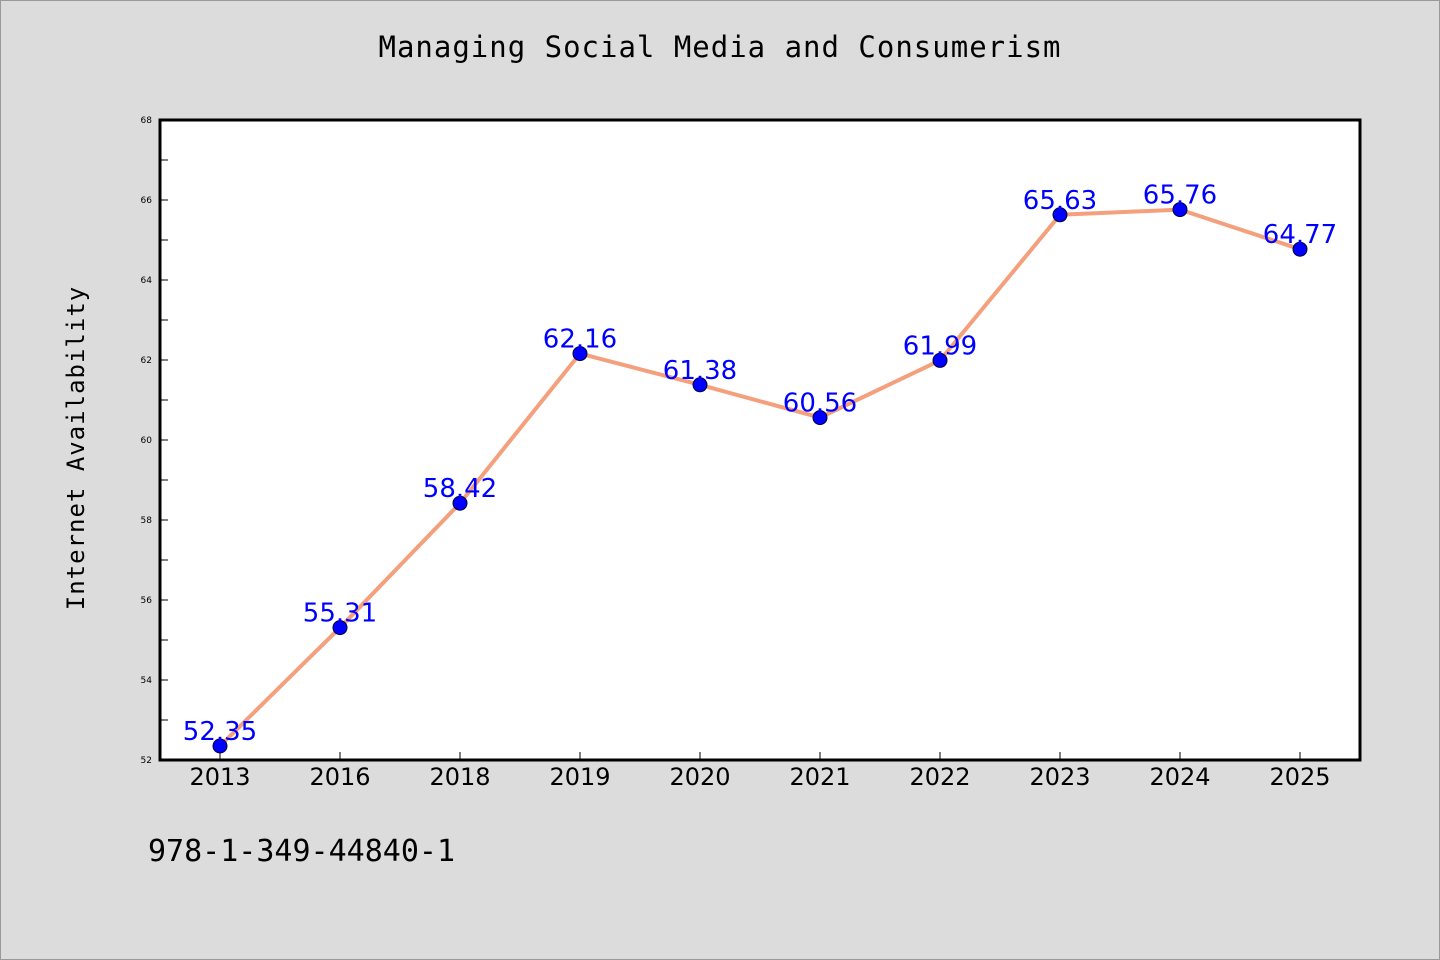 This screenshot has height=960, width=1440. I want to click on x-tick-label: 2020, so click(699, 777).